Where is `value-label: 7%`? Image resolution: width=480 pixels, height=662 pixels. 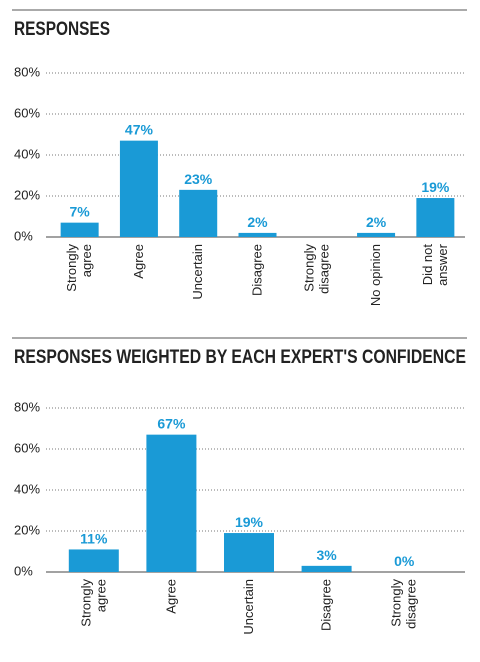
value-label: 7% is located at coordinates (80, 212).